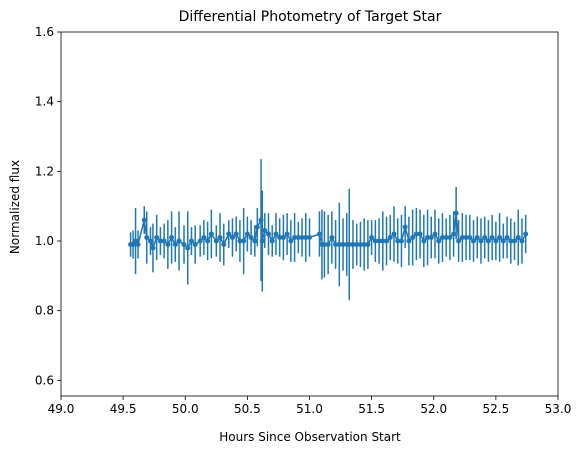 Image resolution: width=582 pixels, height=453 pixels. Describe the element at coordinates (123, 409) in the screenshot. I see `x-tick-label: 49.5` at that location.